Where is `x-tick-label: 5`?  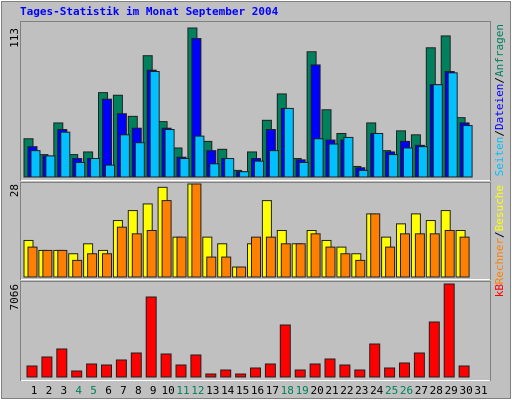 x-tick-label: 5 is located at coordinates (93, 390).